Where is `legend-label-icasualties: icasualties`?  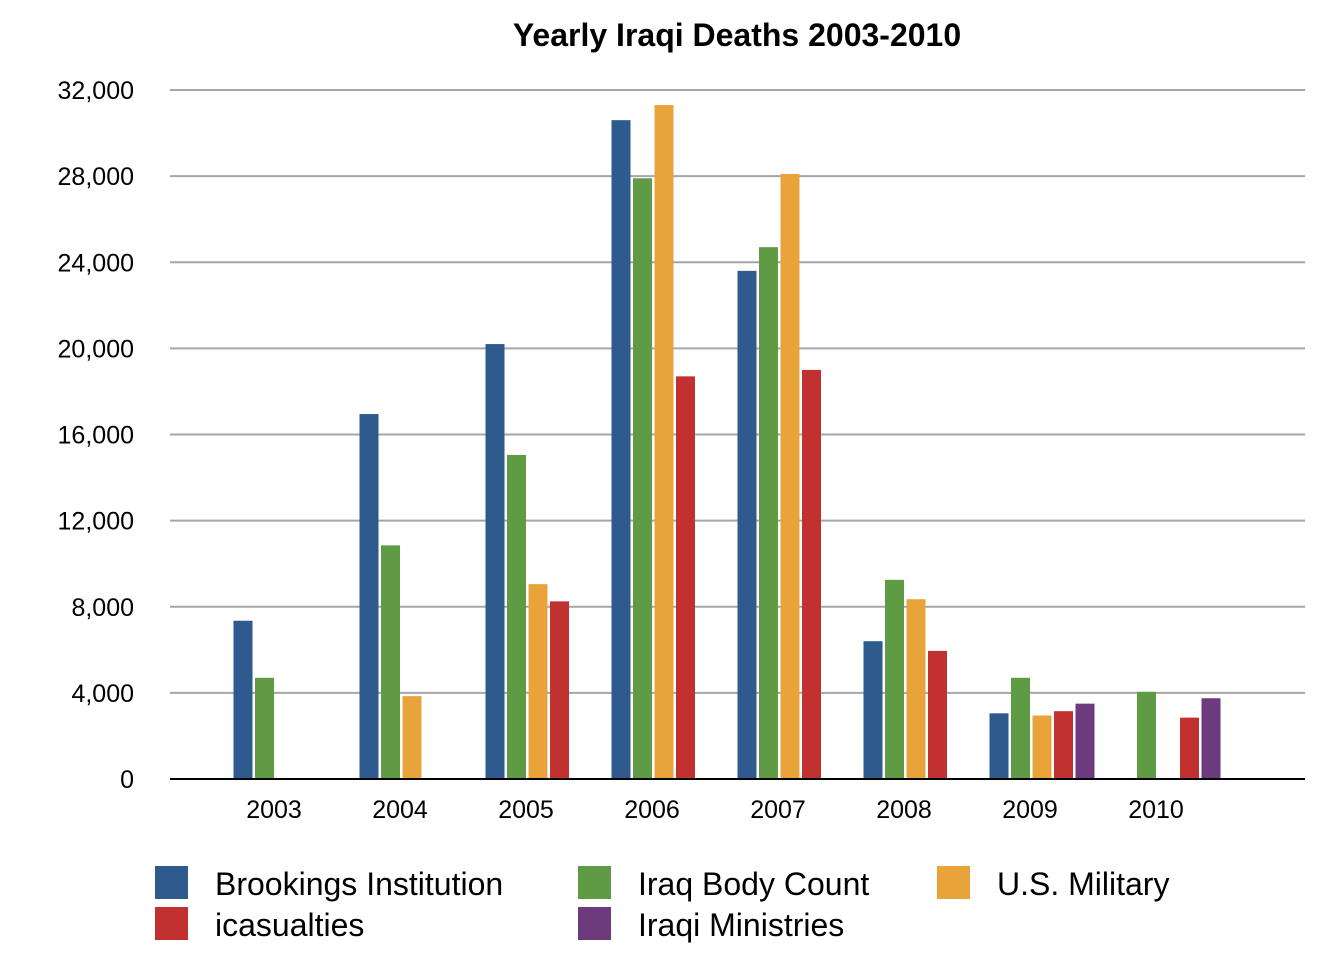 legend-label-icasualties: icasualties is located at coordinates (289, 925).